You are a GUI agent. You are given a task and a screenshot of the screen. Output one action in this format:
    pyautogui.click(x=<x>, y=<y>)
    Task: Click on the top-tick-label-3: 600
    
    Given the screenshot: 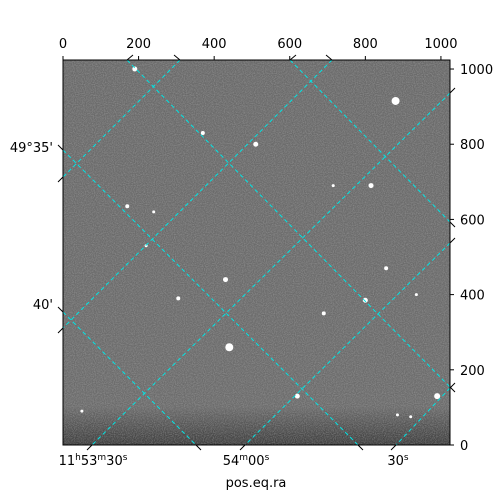 What is the action you would take?
    pyautogui.click(x=289, y=44)
    